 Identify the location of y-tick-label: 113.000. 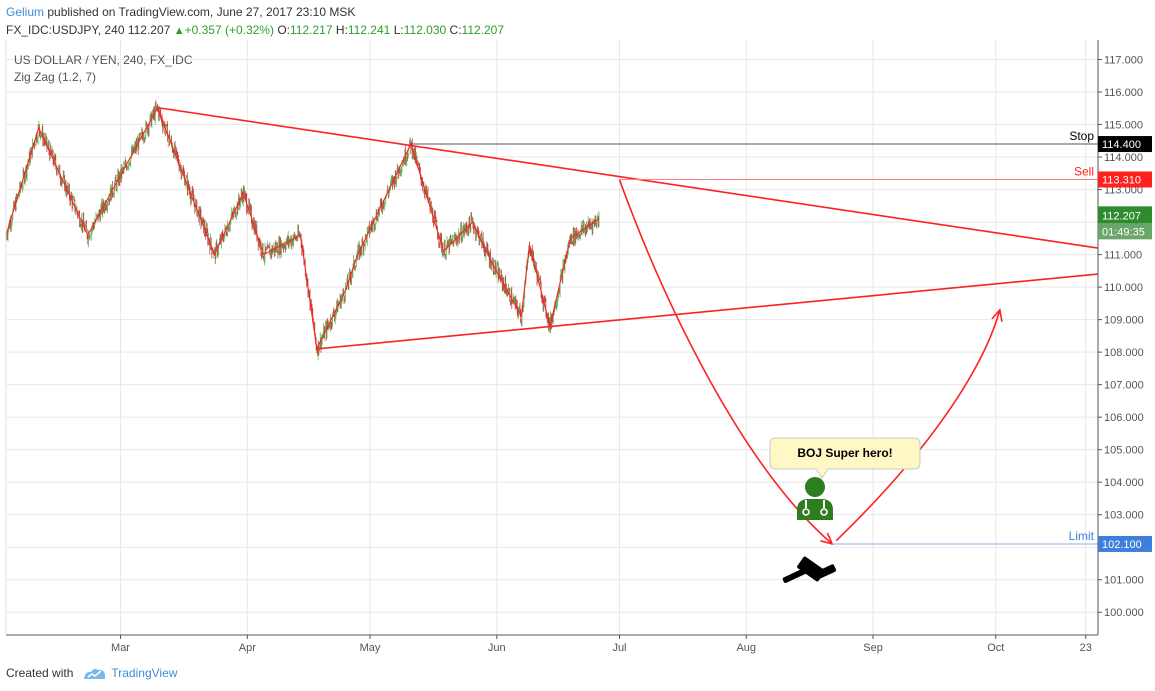
(1123, 191).